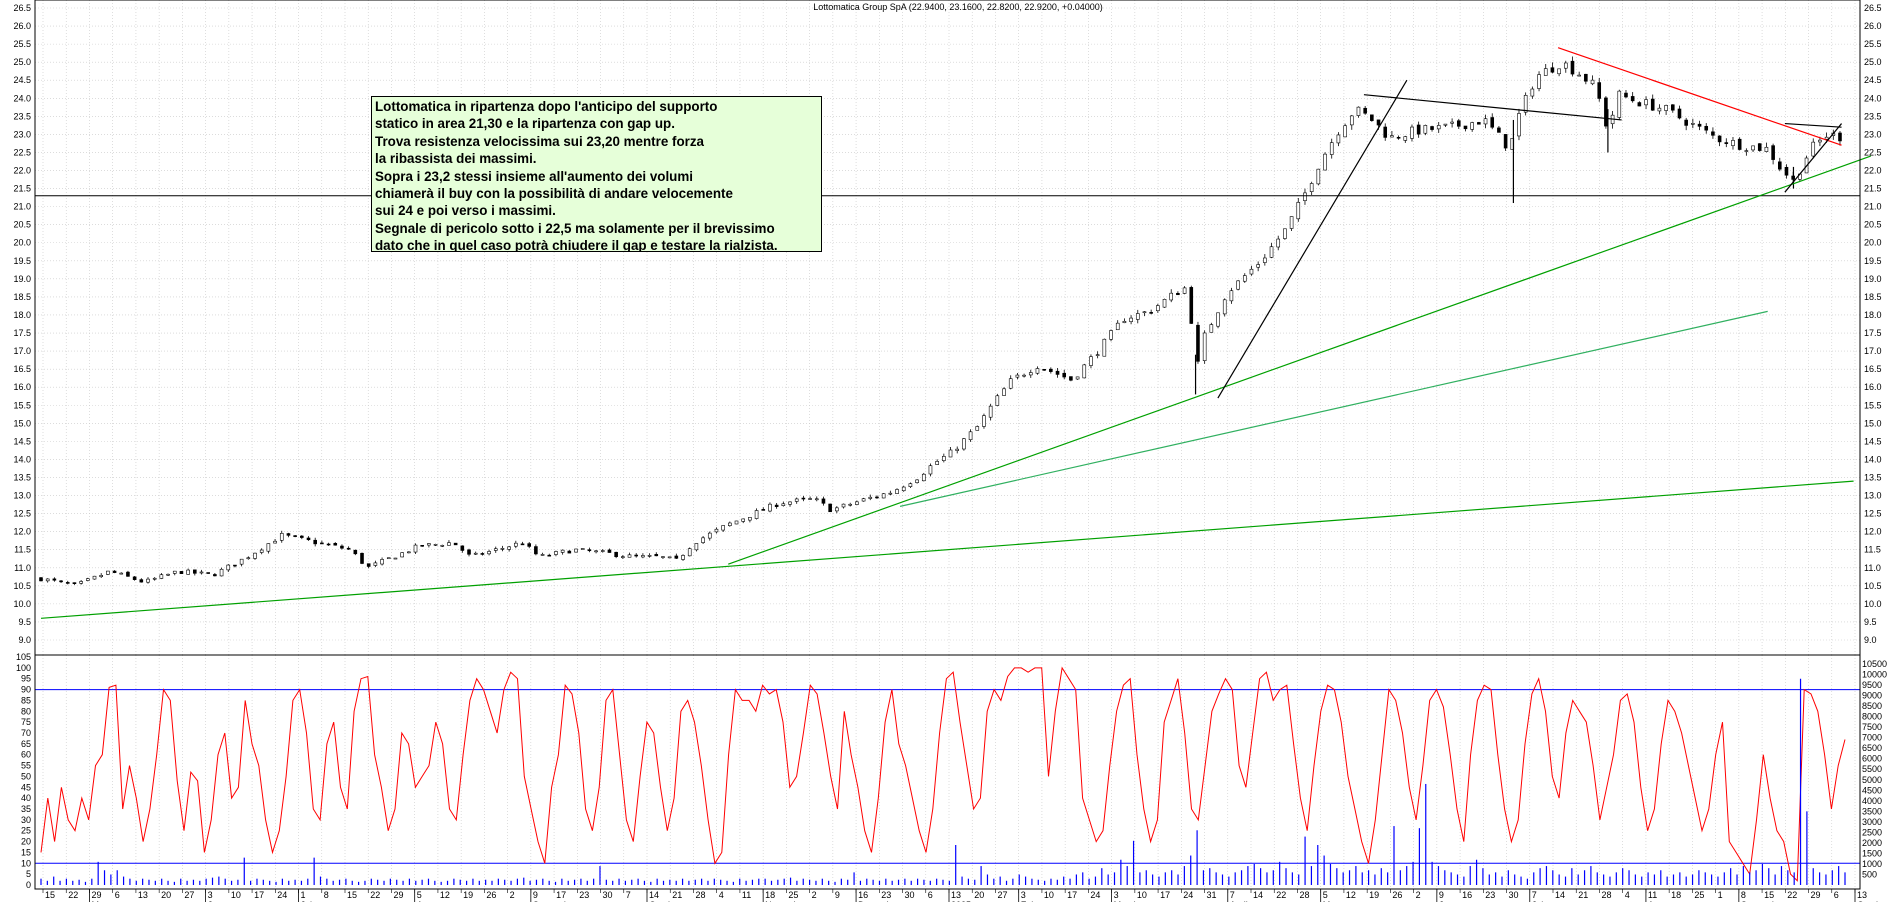  What do you see at coordinates (1873, 80) in the screenshot?
I see `price-tick-right: 24.5` at bounding box center [1873, 80].